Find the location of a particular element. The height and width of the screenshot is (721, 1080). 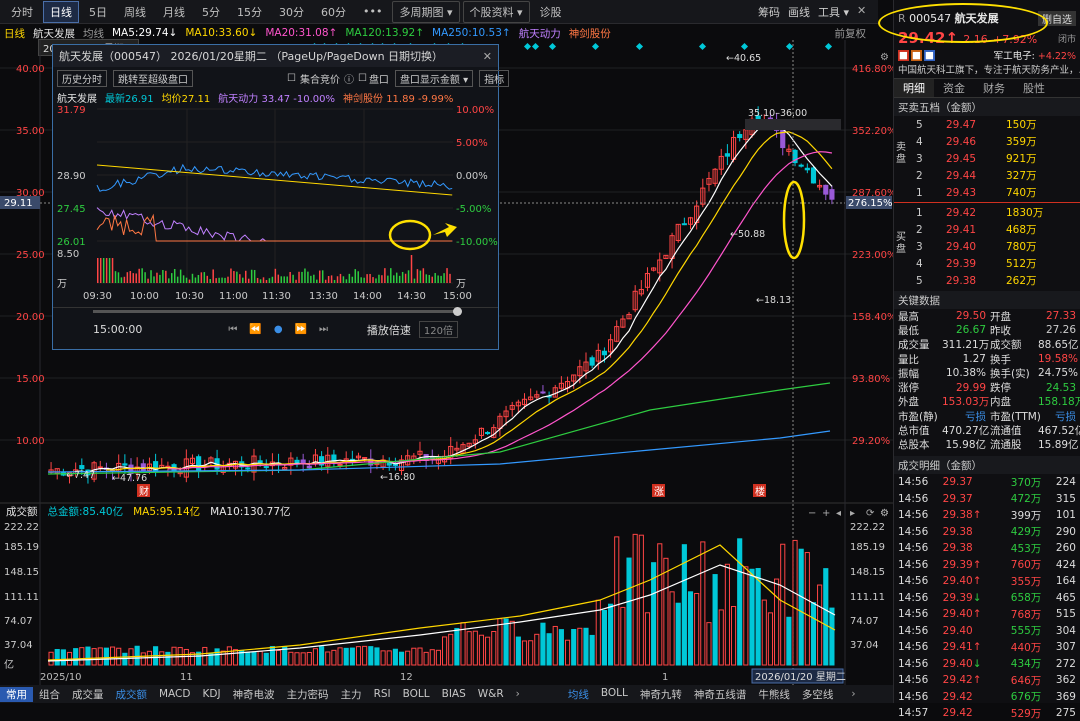

indicator-tab: 成交额 is located at coordinates (131, 694).